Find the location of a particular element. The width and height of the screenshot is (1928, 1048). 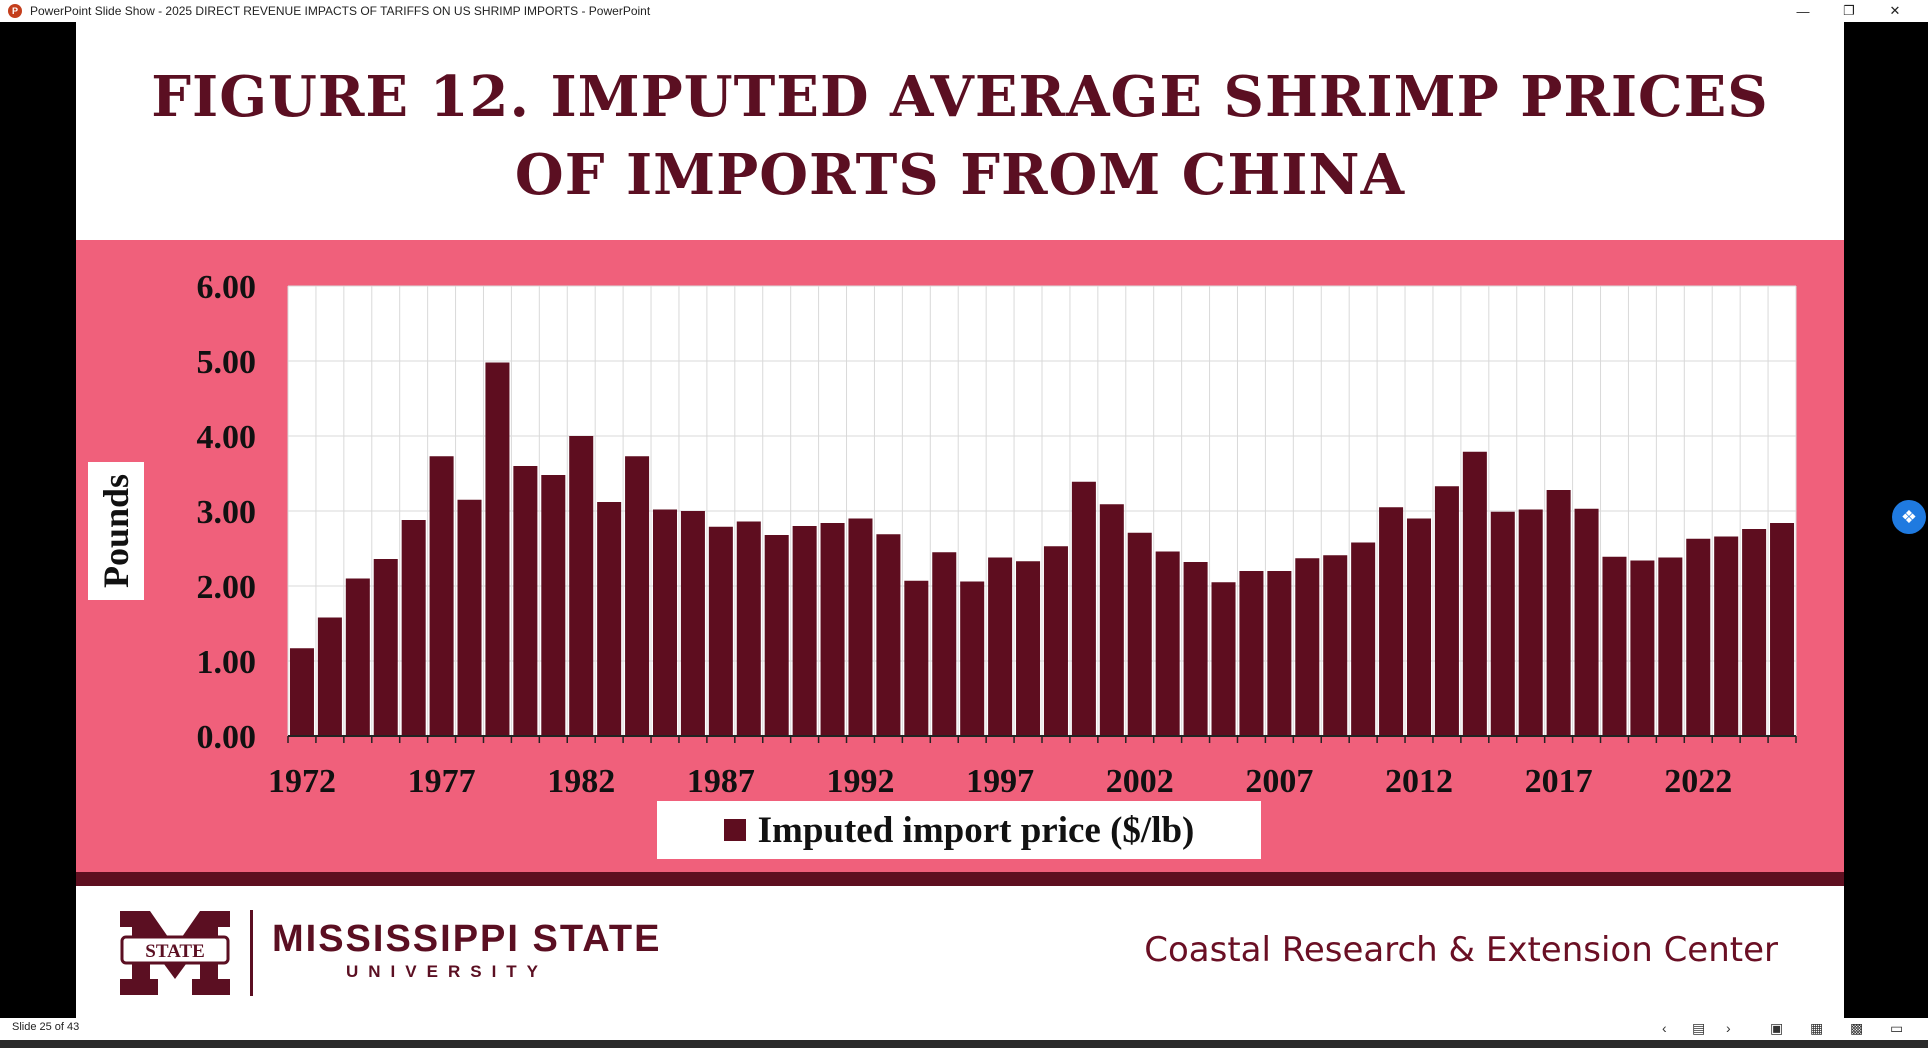

y-axis-label-box is located at coordinates (116, 531).